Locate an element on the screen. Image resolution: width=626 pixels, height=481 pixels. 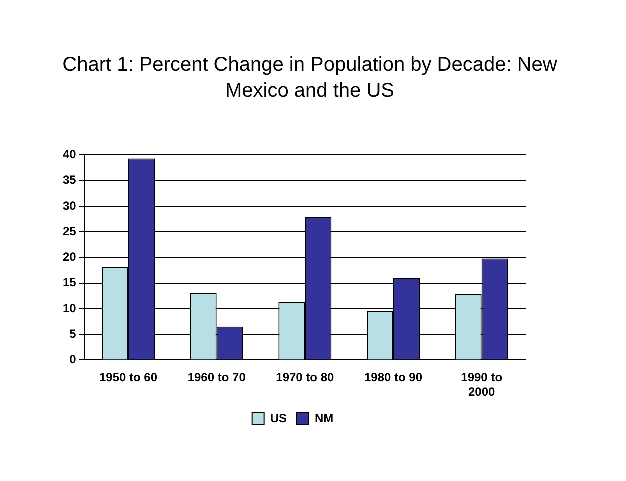
legend-label: NM is located at coordinates (324, 418).